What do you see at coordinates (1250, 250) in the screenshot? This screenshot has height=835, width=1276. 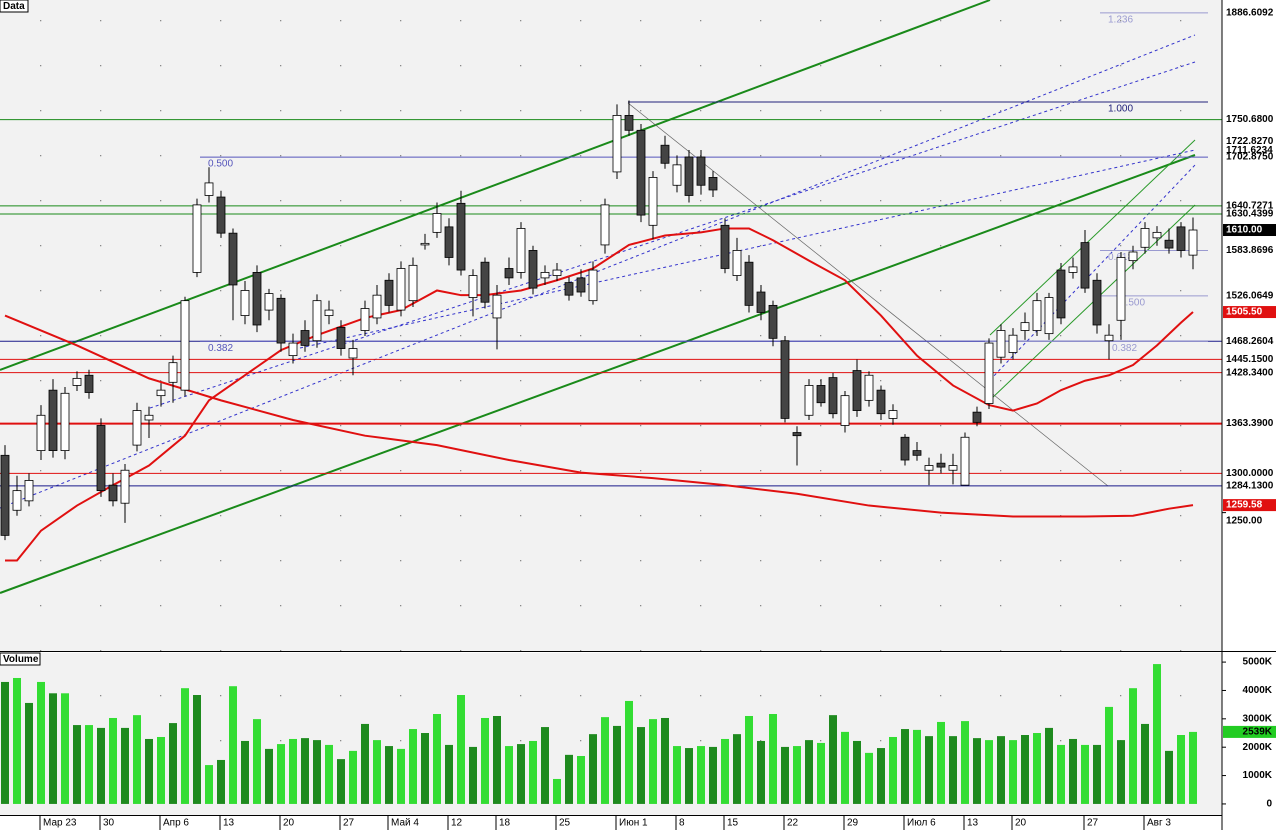 I see `level-label: 1583.8696` at bounding box center [1250, 250].